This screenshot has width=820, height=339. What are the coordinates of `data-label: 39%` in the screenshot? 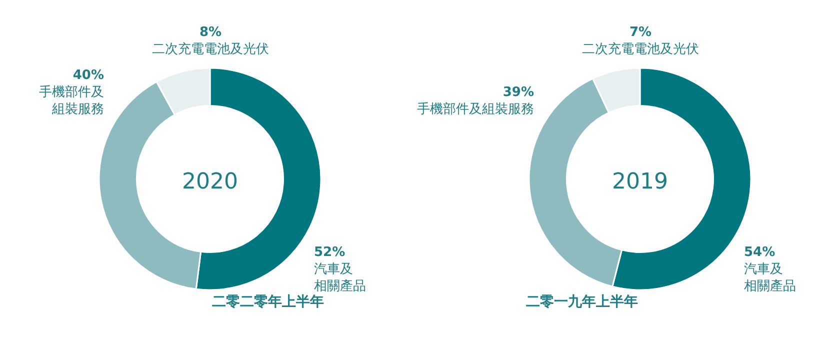 It's located at (518, 92).